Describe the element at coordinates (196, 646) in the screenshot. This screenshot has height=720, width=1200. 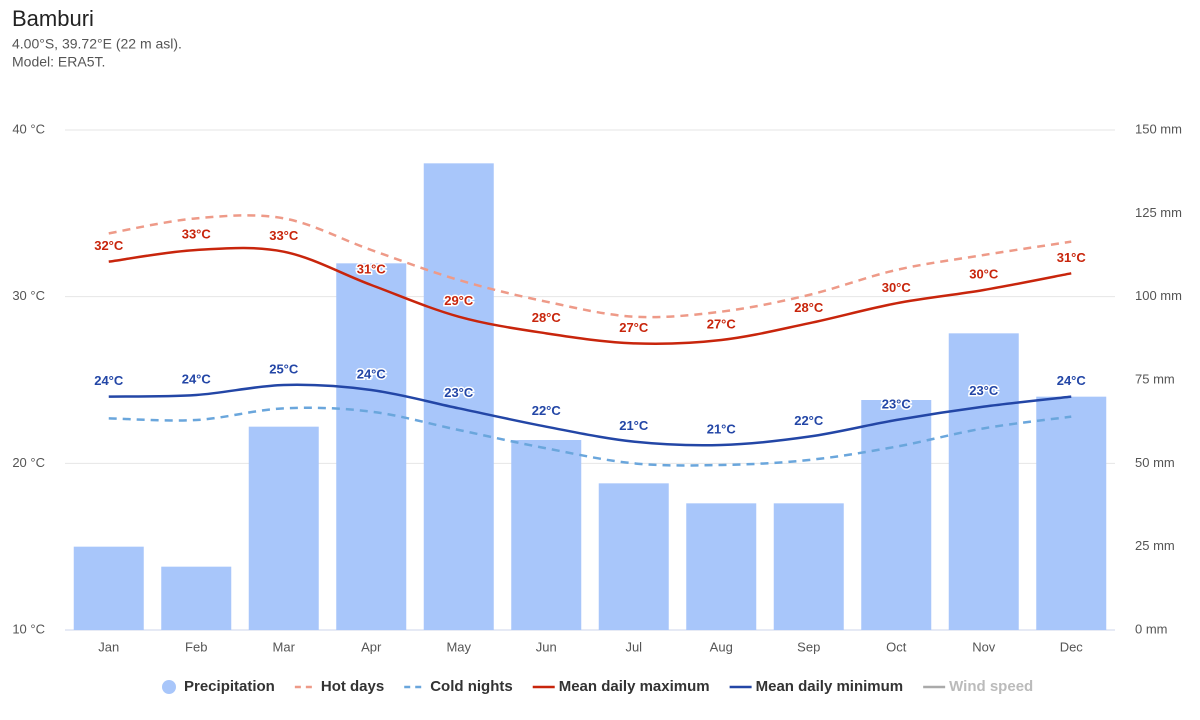
I see `x-tick-label: Feb` at that location.